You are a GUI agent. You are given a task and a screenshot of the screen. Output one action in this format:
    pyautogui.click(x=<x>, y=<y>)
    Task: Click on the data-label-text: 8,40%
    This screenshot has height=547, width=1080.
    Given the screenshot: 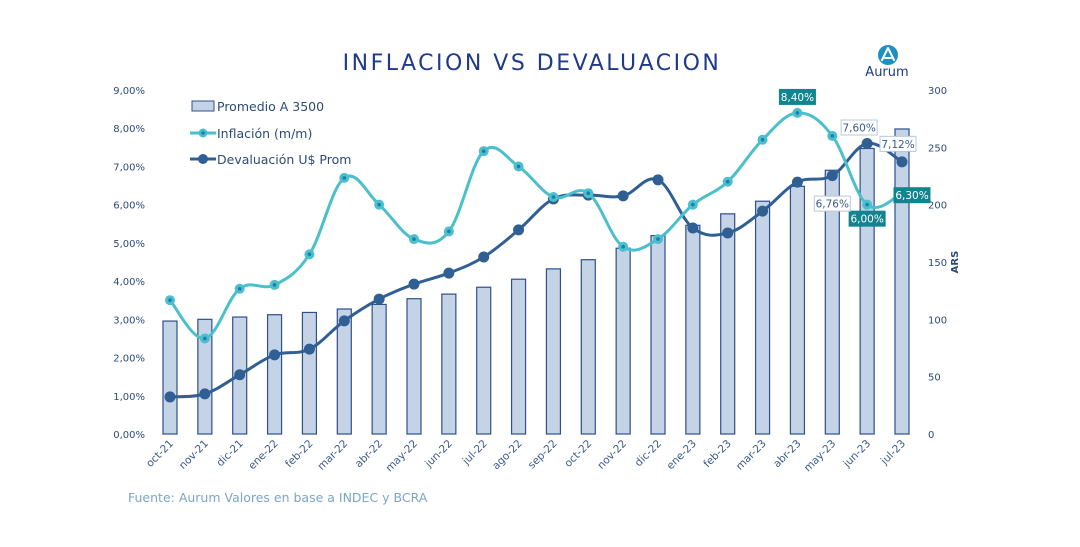 What is the action you would take?
    pyautogui.click(x=797, y=98)
    